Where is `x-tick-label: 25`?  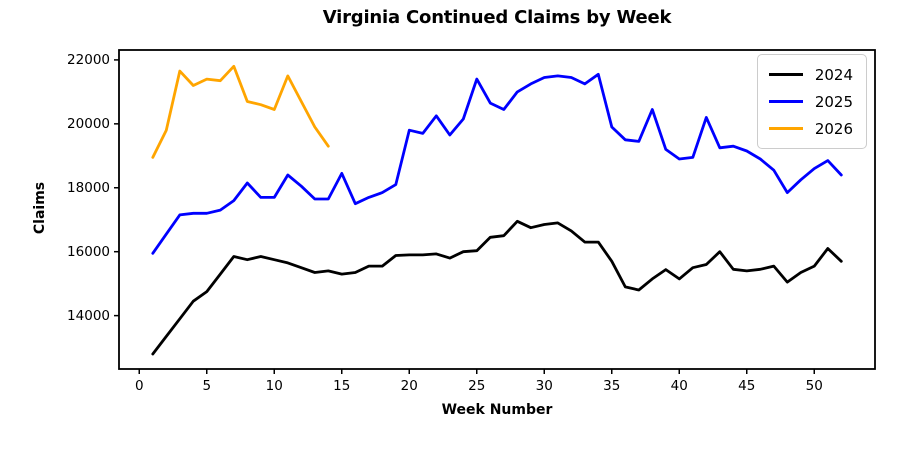
x-tick-label: 25 is located at coordinates (477, 386).